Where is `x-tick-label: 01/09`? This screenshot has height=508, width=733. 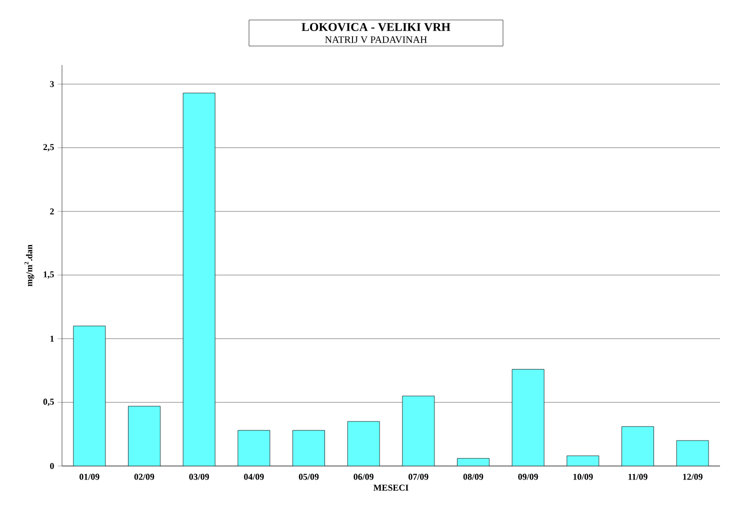
x-tick-label: 01/09 is located at coordinates (90, 477).